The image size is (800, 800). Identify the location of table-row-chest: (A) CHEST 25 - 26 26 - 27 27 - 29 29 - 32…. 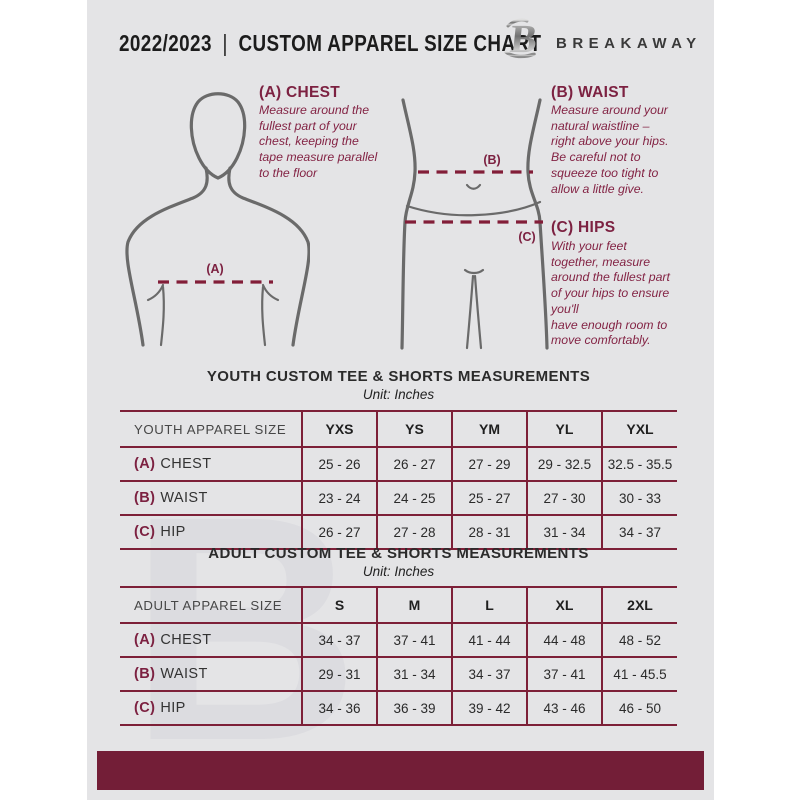
(398, 463).